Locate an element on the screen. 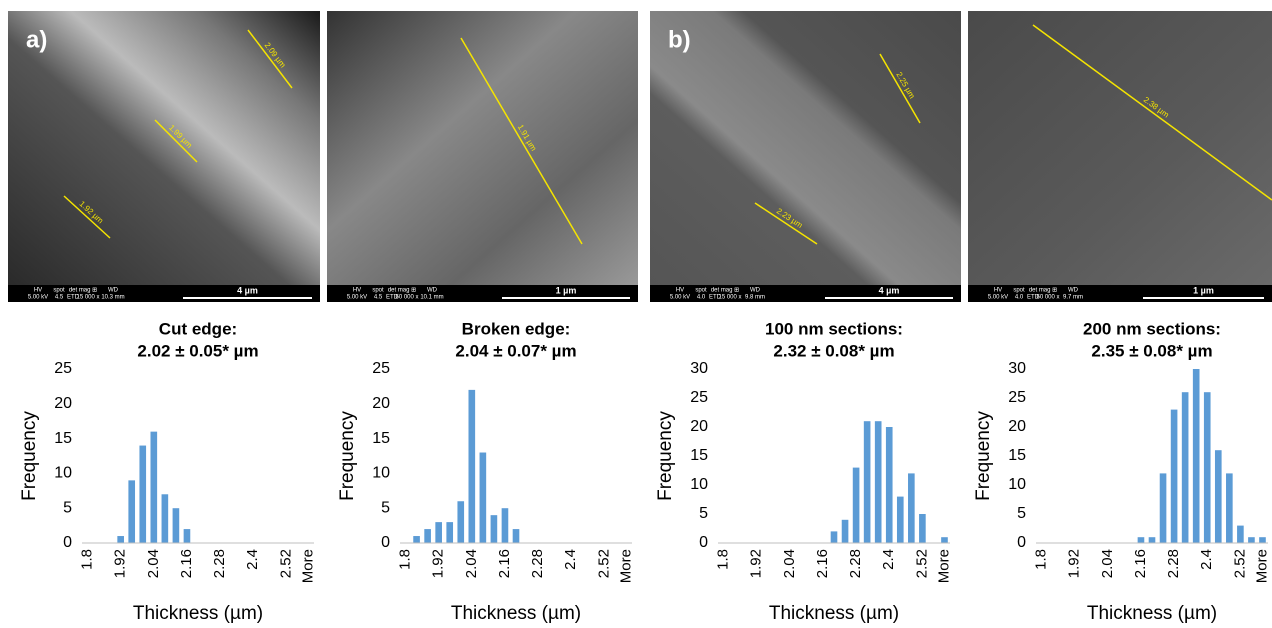  chart-title: 2.35 ± 0.08* µm is located at coordinates (1151, 350).